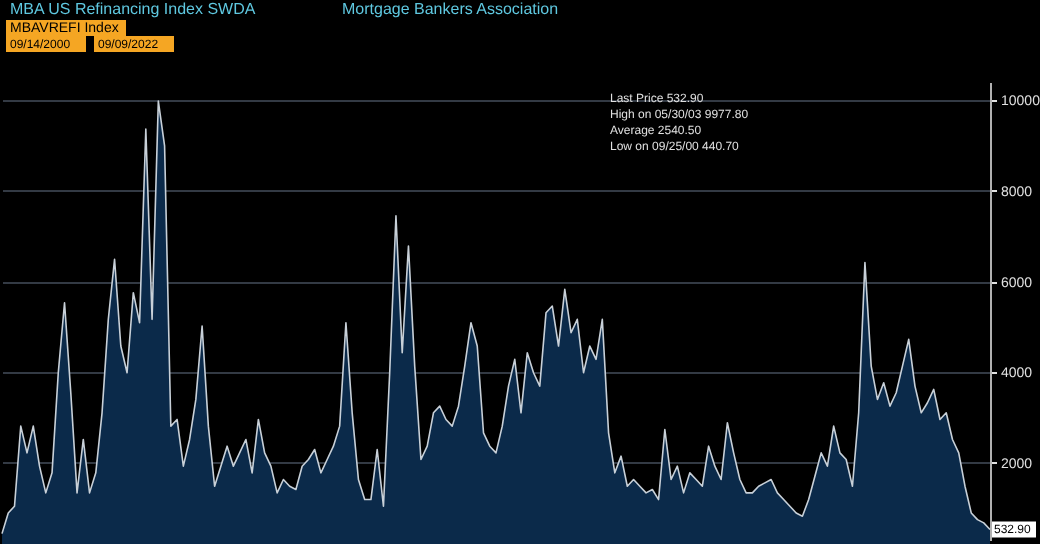  I want to click on chart-title: MBA US Refinancing Index SWDA, so click(133, 9).